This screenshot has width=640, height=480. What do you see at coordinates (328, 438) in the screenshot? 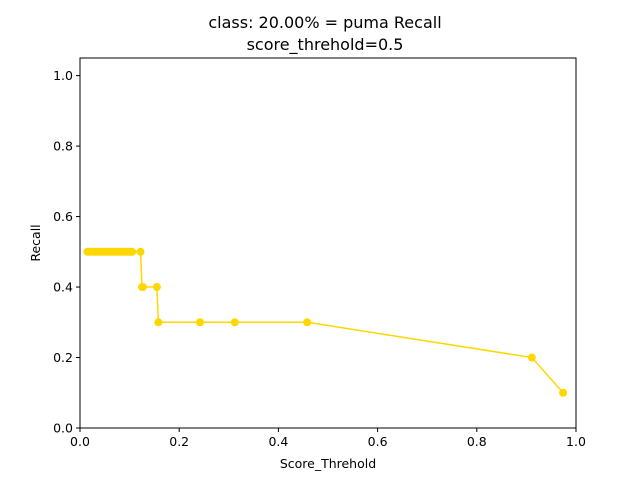
I see `x-axis: 0.0 0.2 0.4 0.6 0.8 1.0` at bounding box center [328, 438].